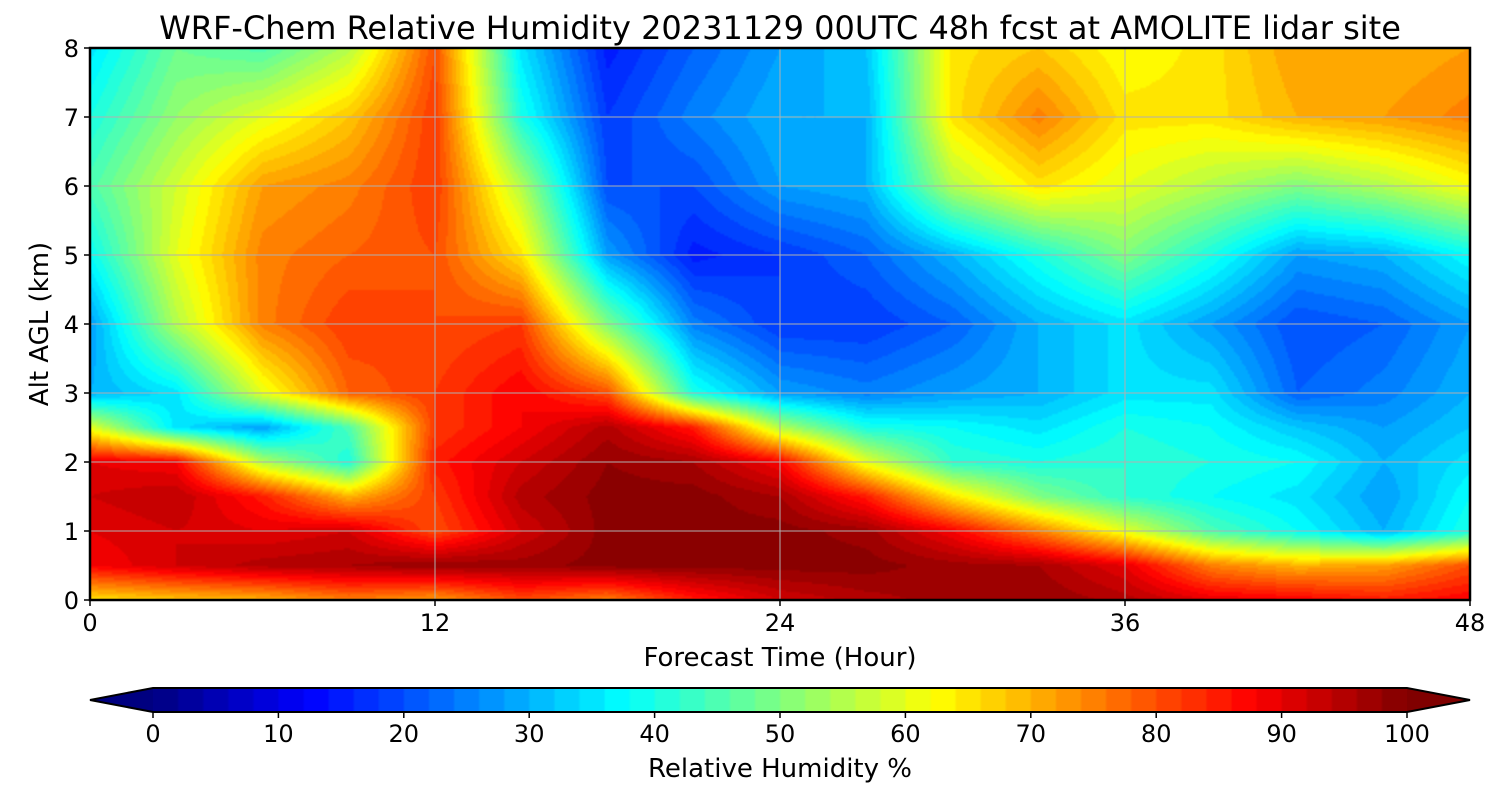 The height and width of the screenshot is (804, 1500). What do you see at coordinates (1125, 623) in the screenshot?
I see `x-tick-label: 36` at bounding box center [1125, 623].